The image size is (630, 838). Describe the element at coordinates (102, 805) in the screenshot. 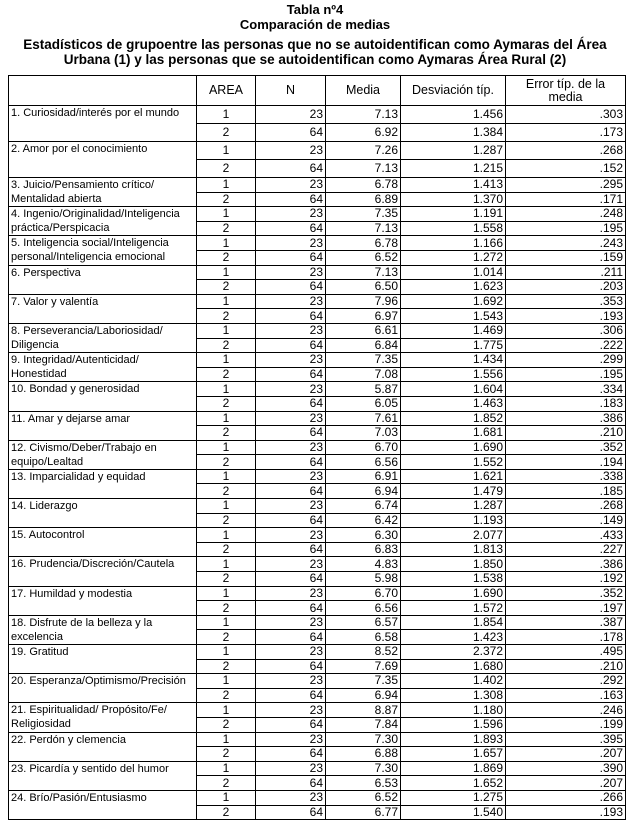

I see `variable-label: 24. Brío/Pasión/Entusiasmo` at that location.